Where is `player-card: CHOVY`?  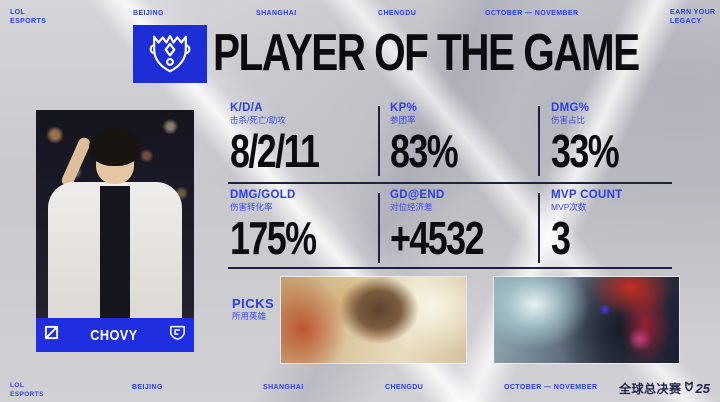
player-card: CHOVY is located at coordinates (115, 231).